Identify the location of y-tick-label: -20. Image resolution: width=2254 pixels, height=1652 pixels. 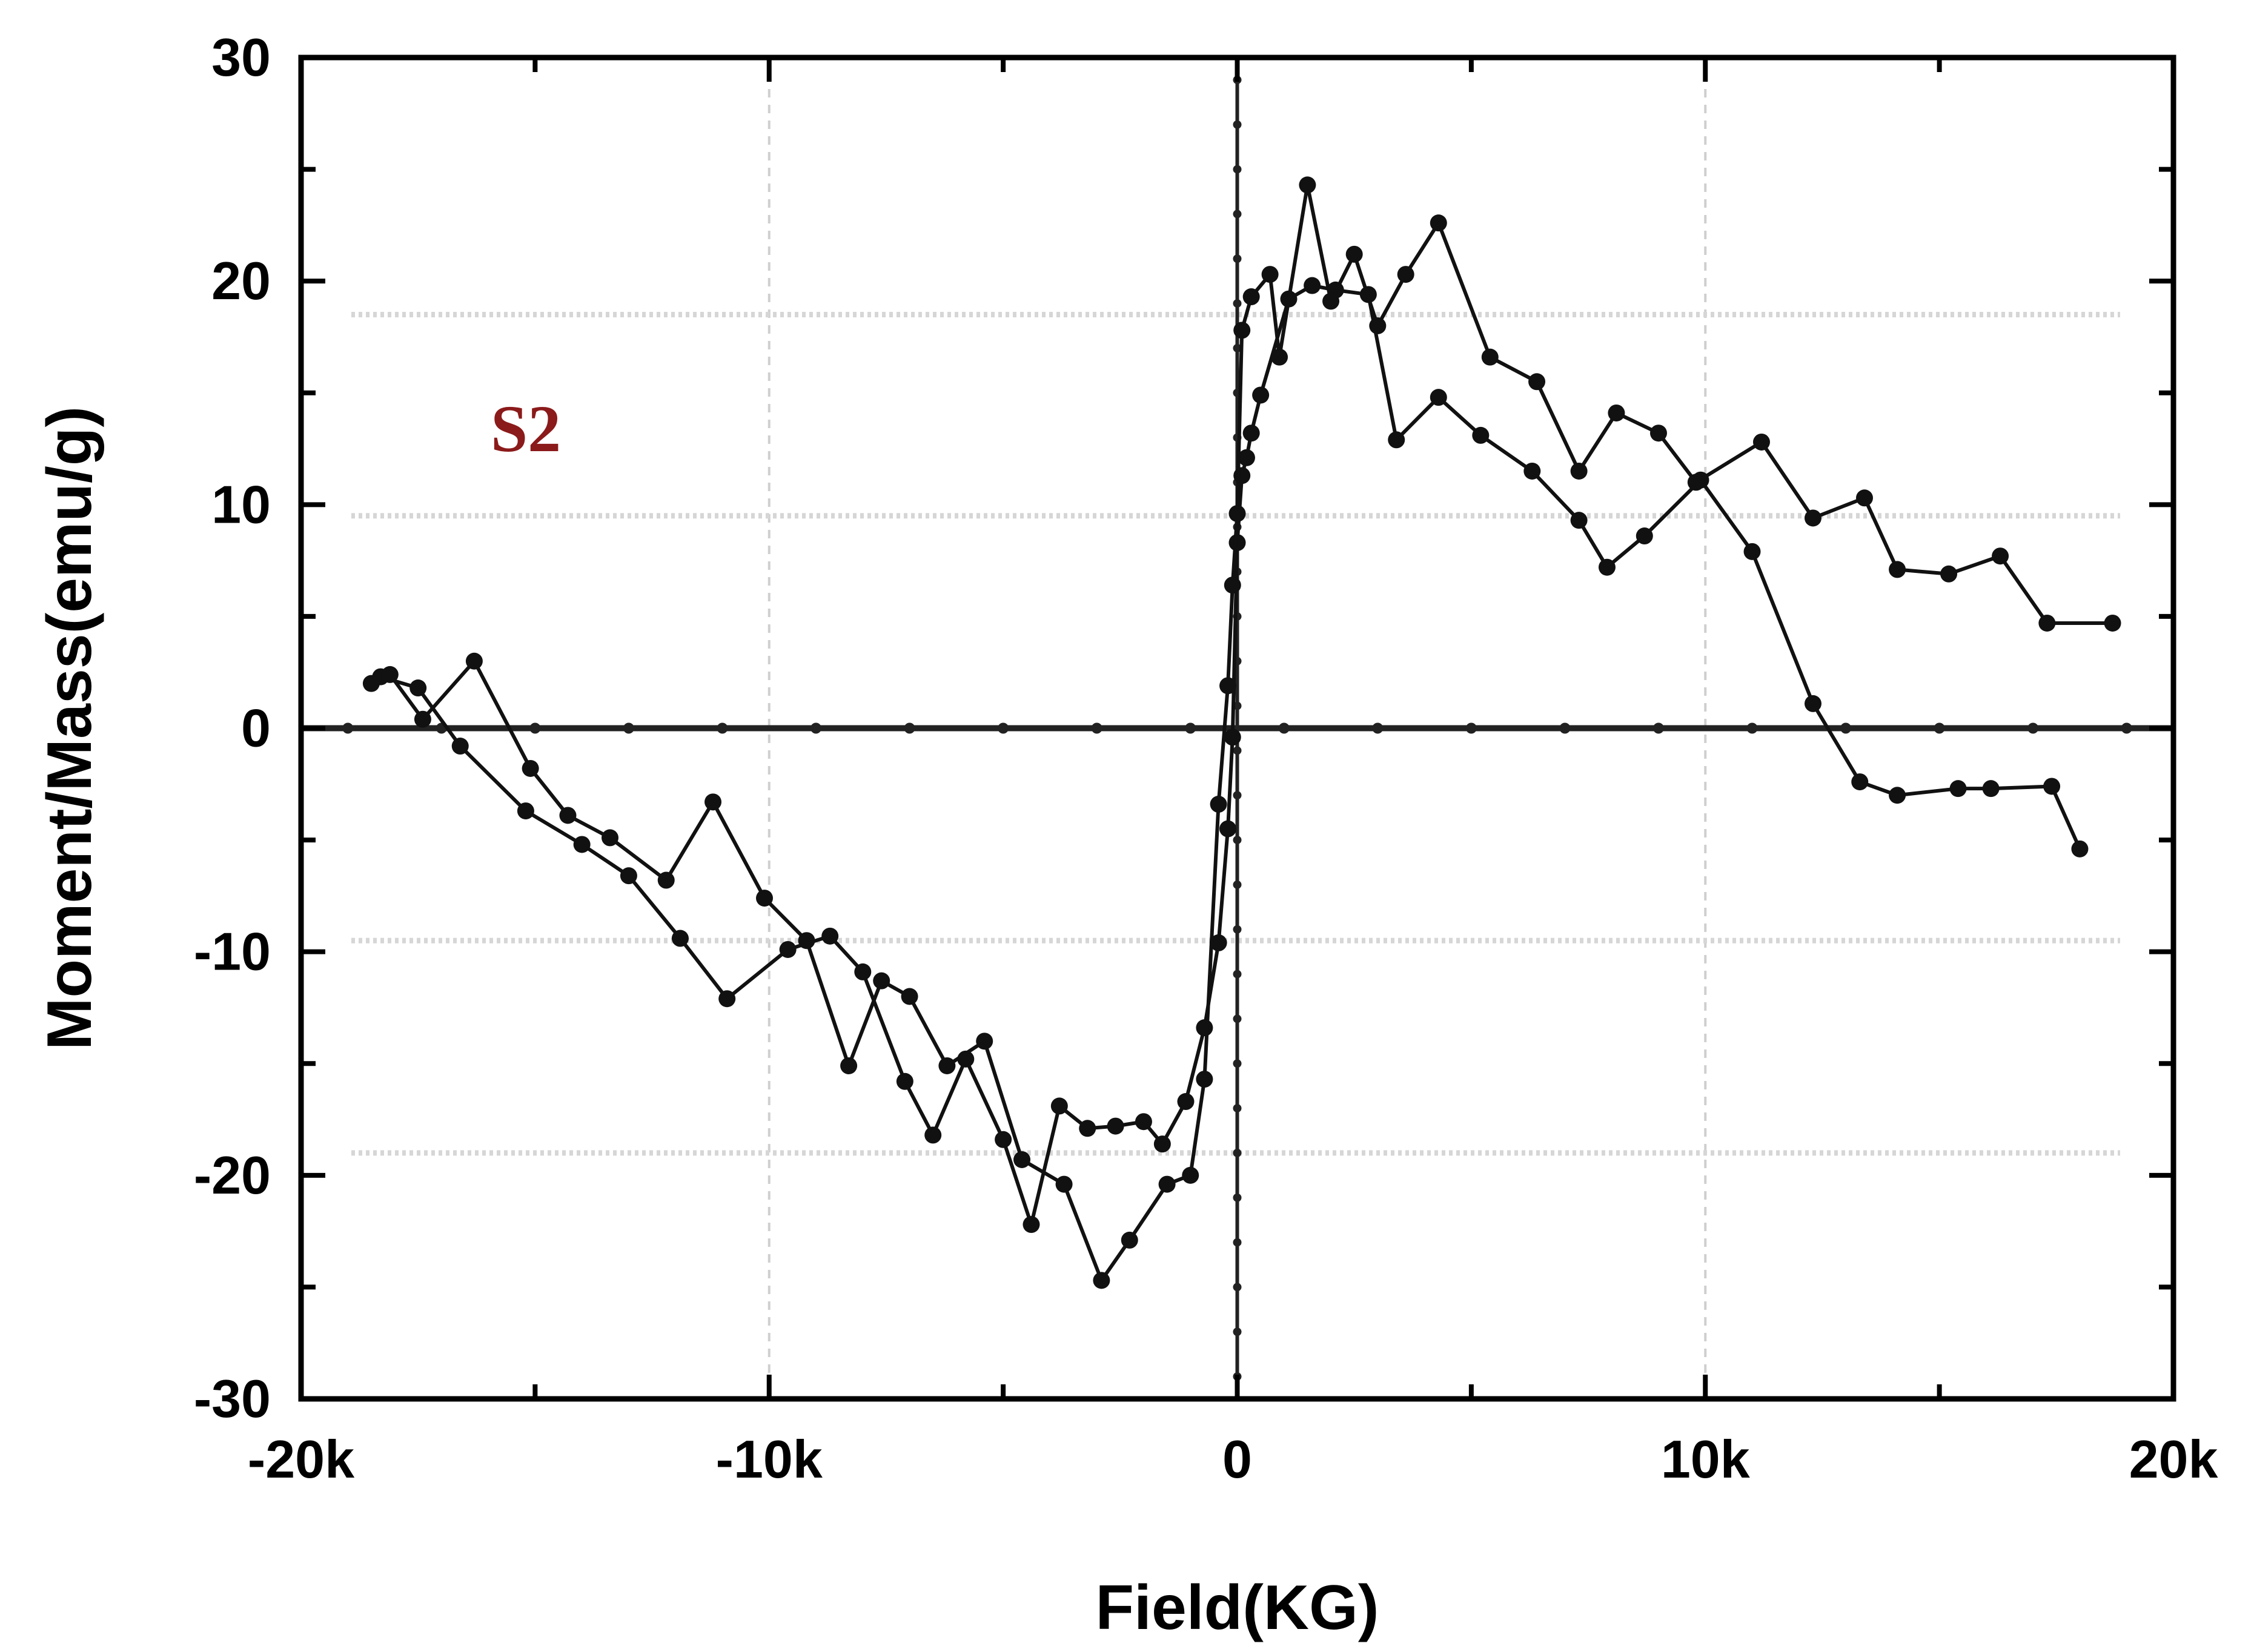
(232, 1175).